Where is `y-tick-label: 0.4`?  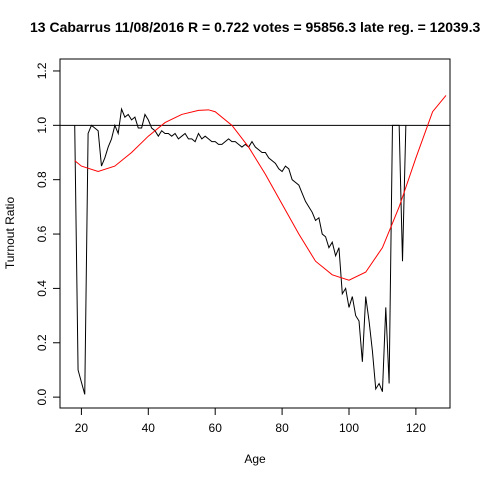
y-tick-label: 0.4 is located at coordinates (42, 288).